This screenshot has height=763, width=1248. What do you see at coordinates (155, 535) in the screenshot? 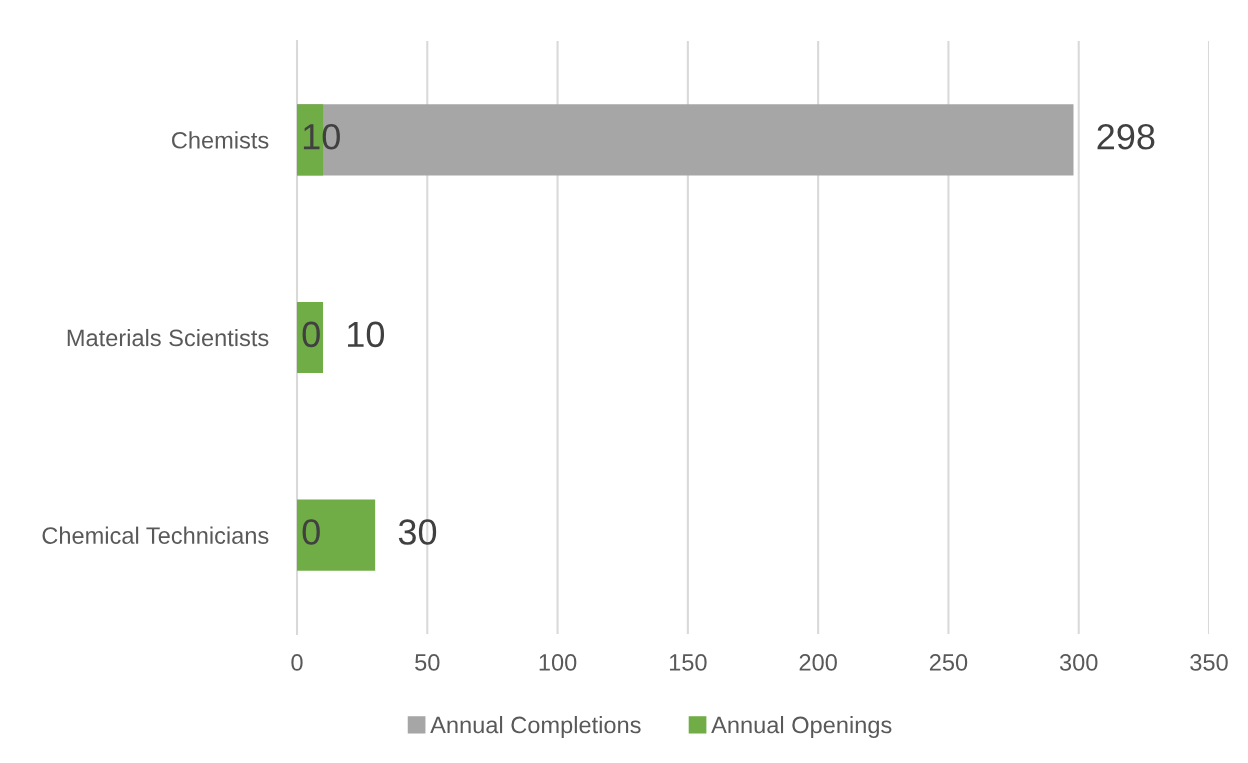
I see `y-tick-label: Chemical Technicians` at bounding box center [155, 535].